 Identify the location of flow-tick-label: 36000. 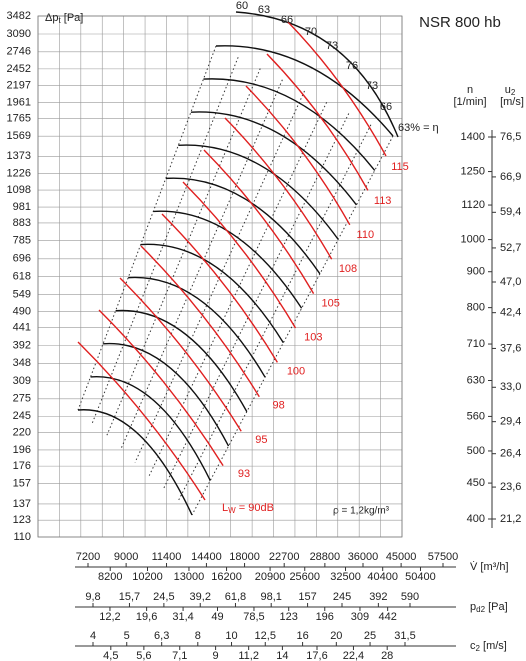
(363, 557).